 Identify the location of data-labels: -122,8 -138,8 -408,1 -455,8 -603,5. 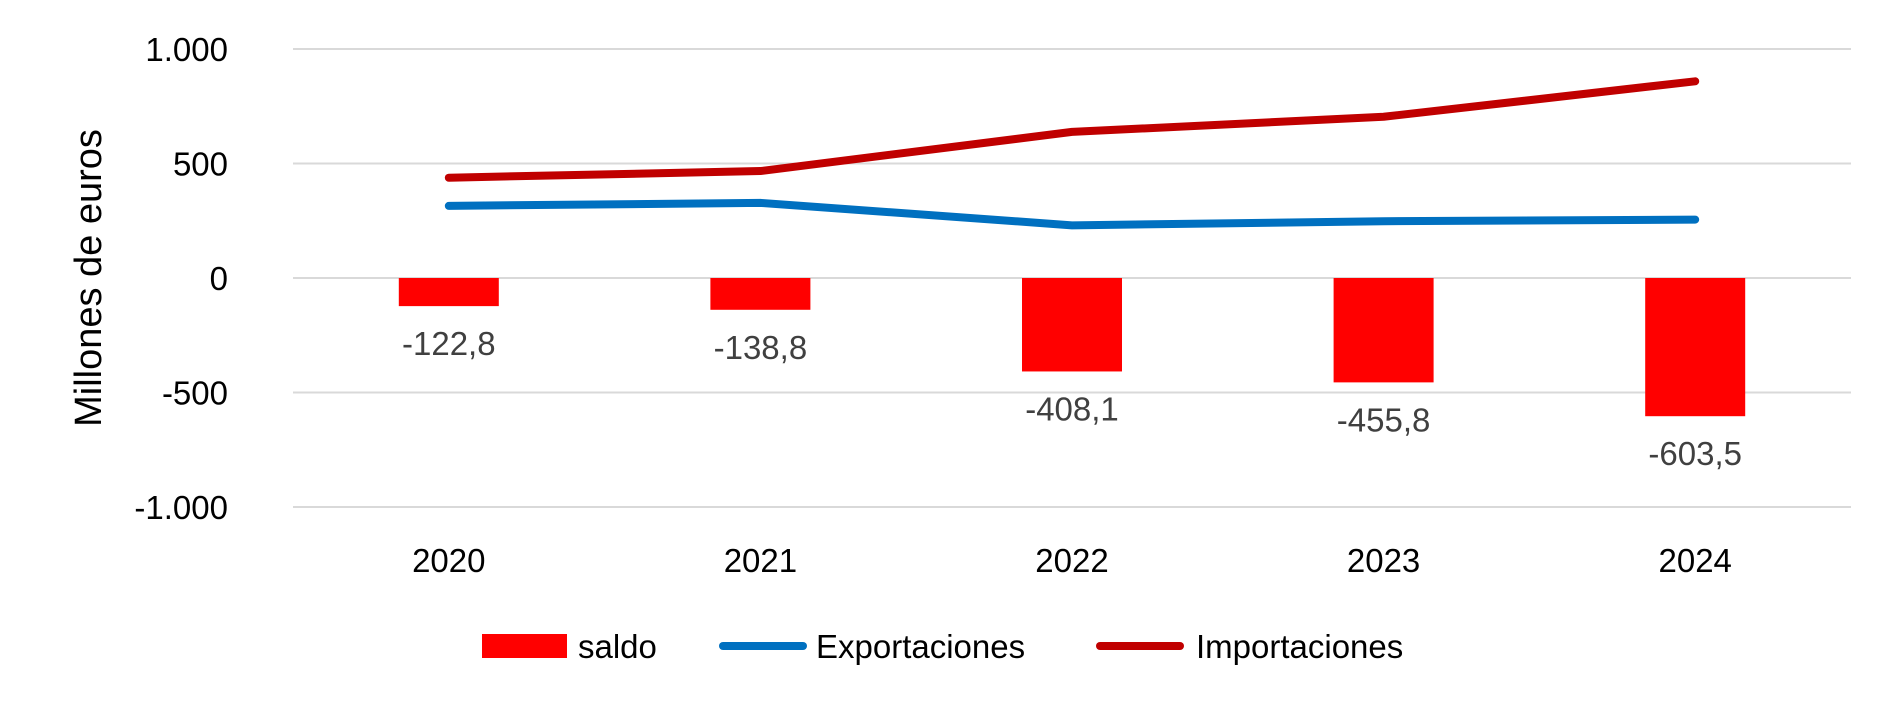
(1072, 398).